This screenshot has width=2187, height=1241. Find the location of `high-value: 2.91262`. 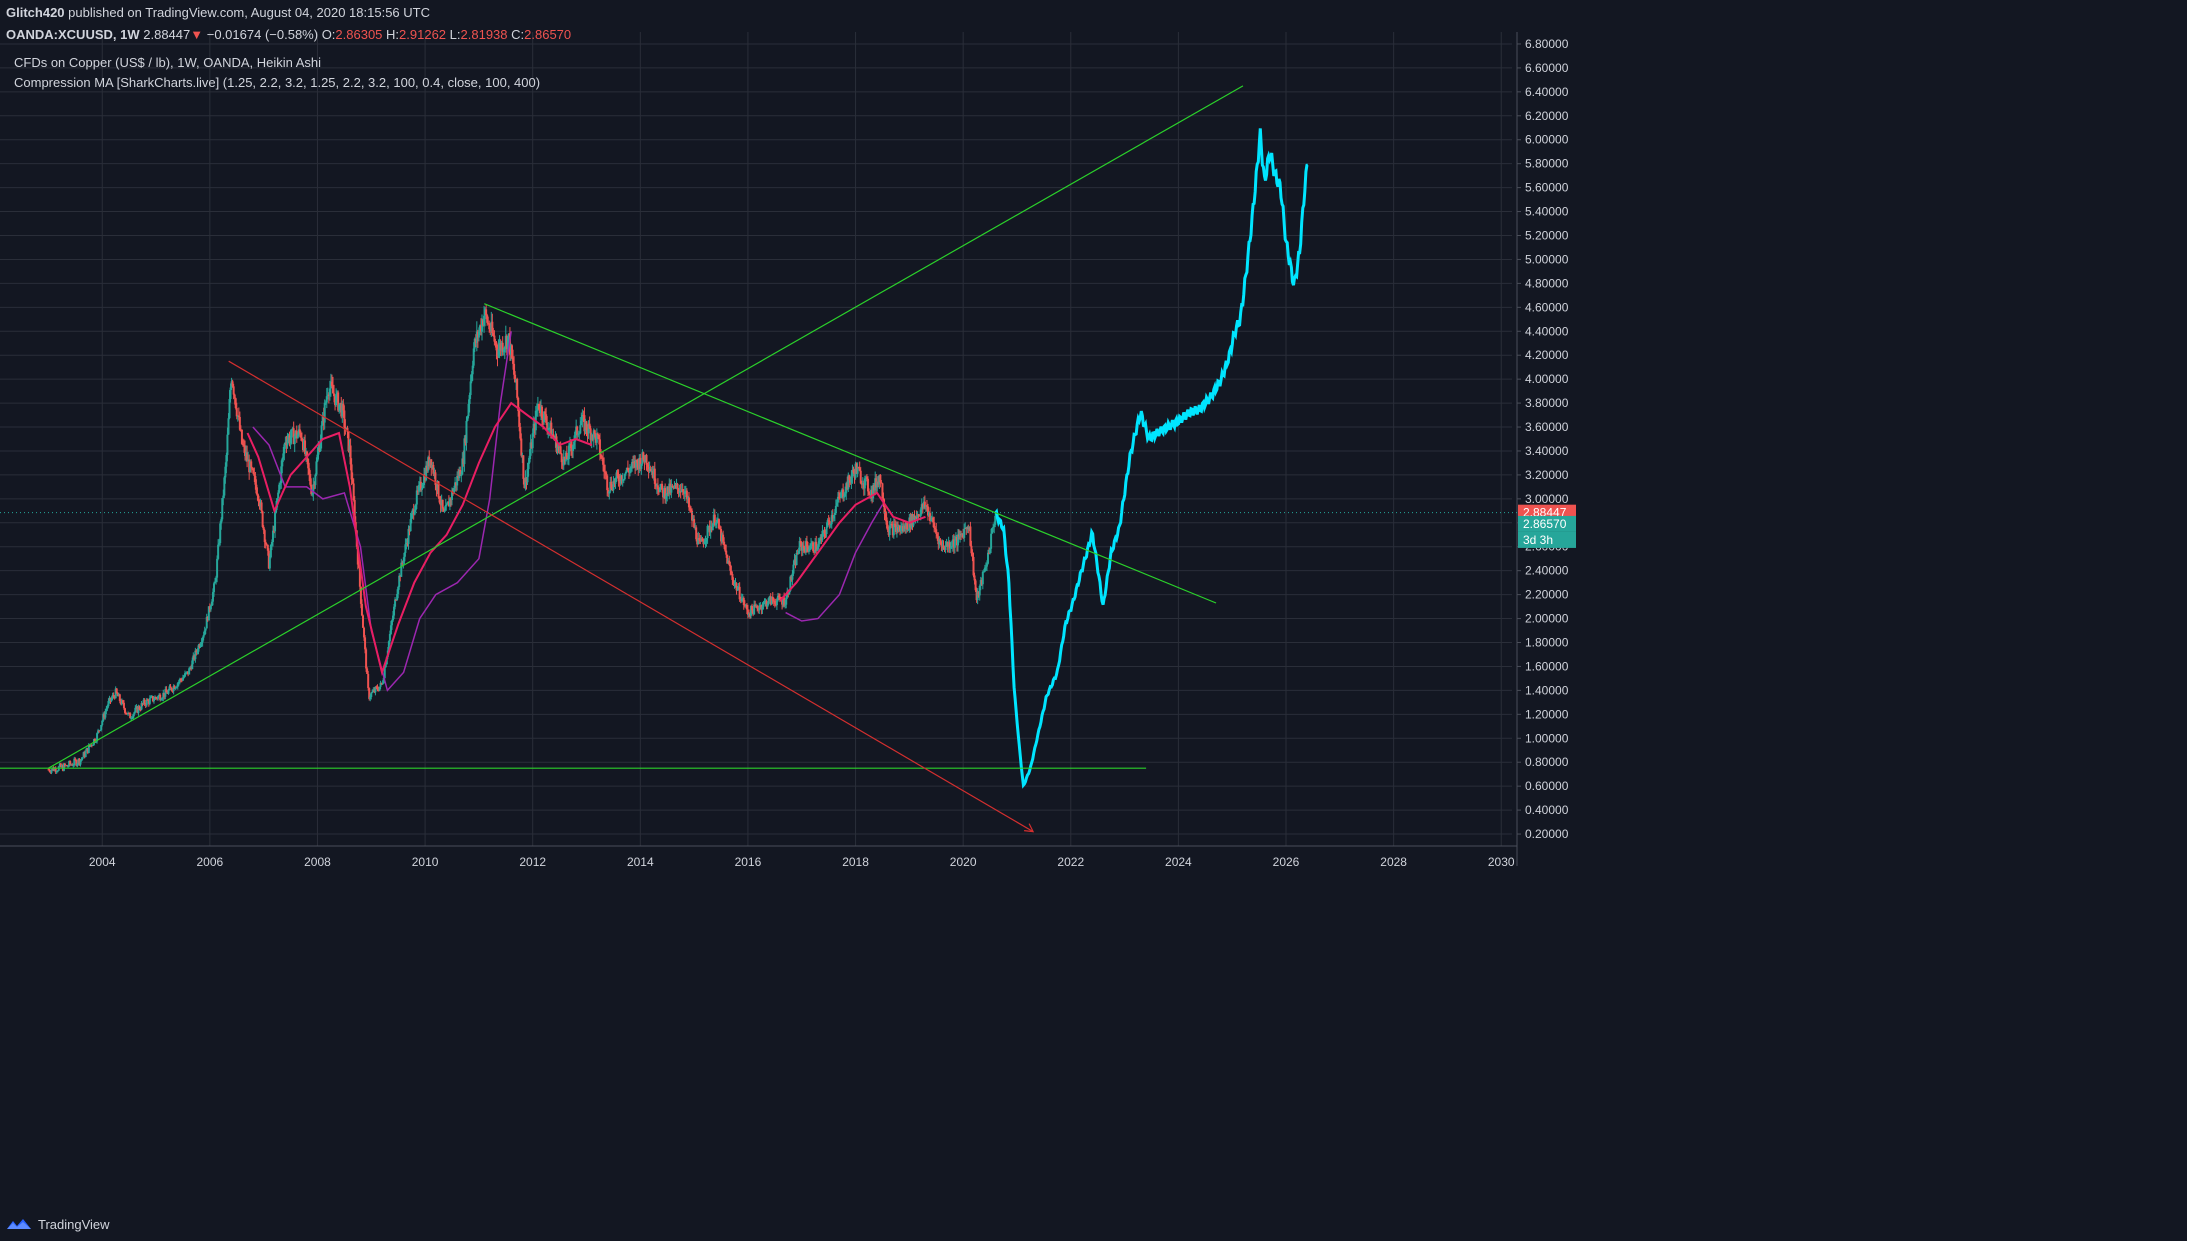

high-value: 2.91262 is located at coordinates (423, 34).